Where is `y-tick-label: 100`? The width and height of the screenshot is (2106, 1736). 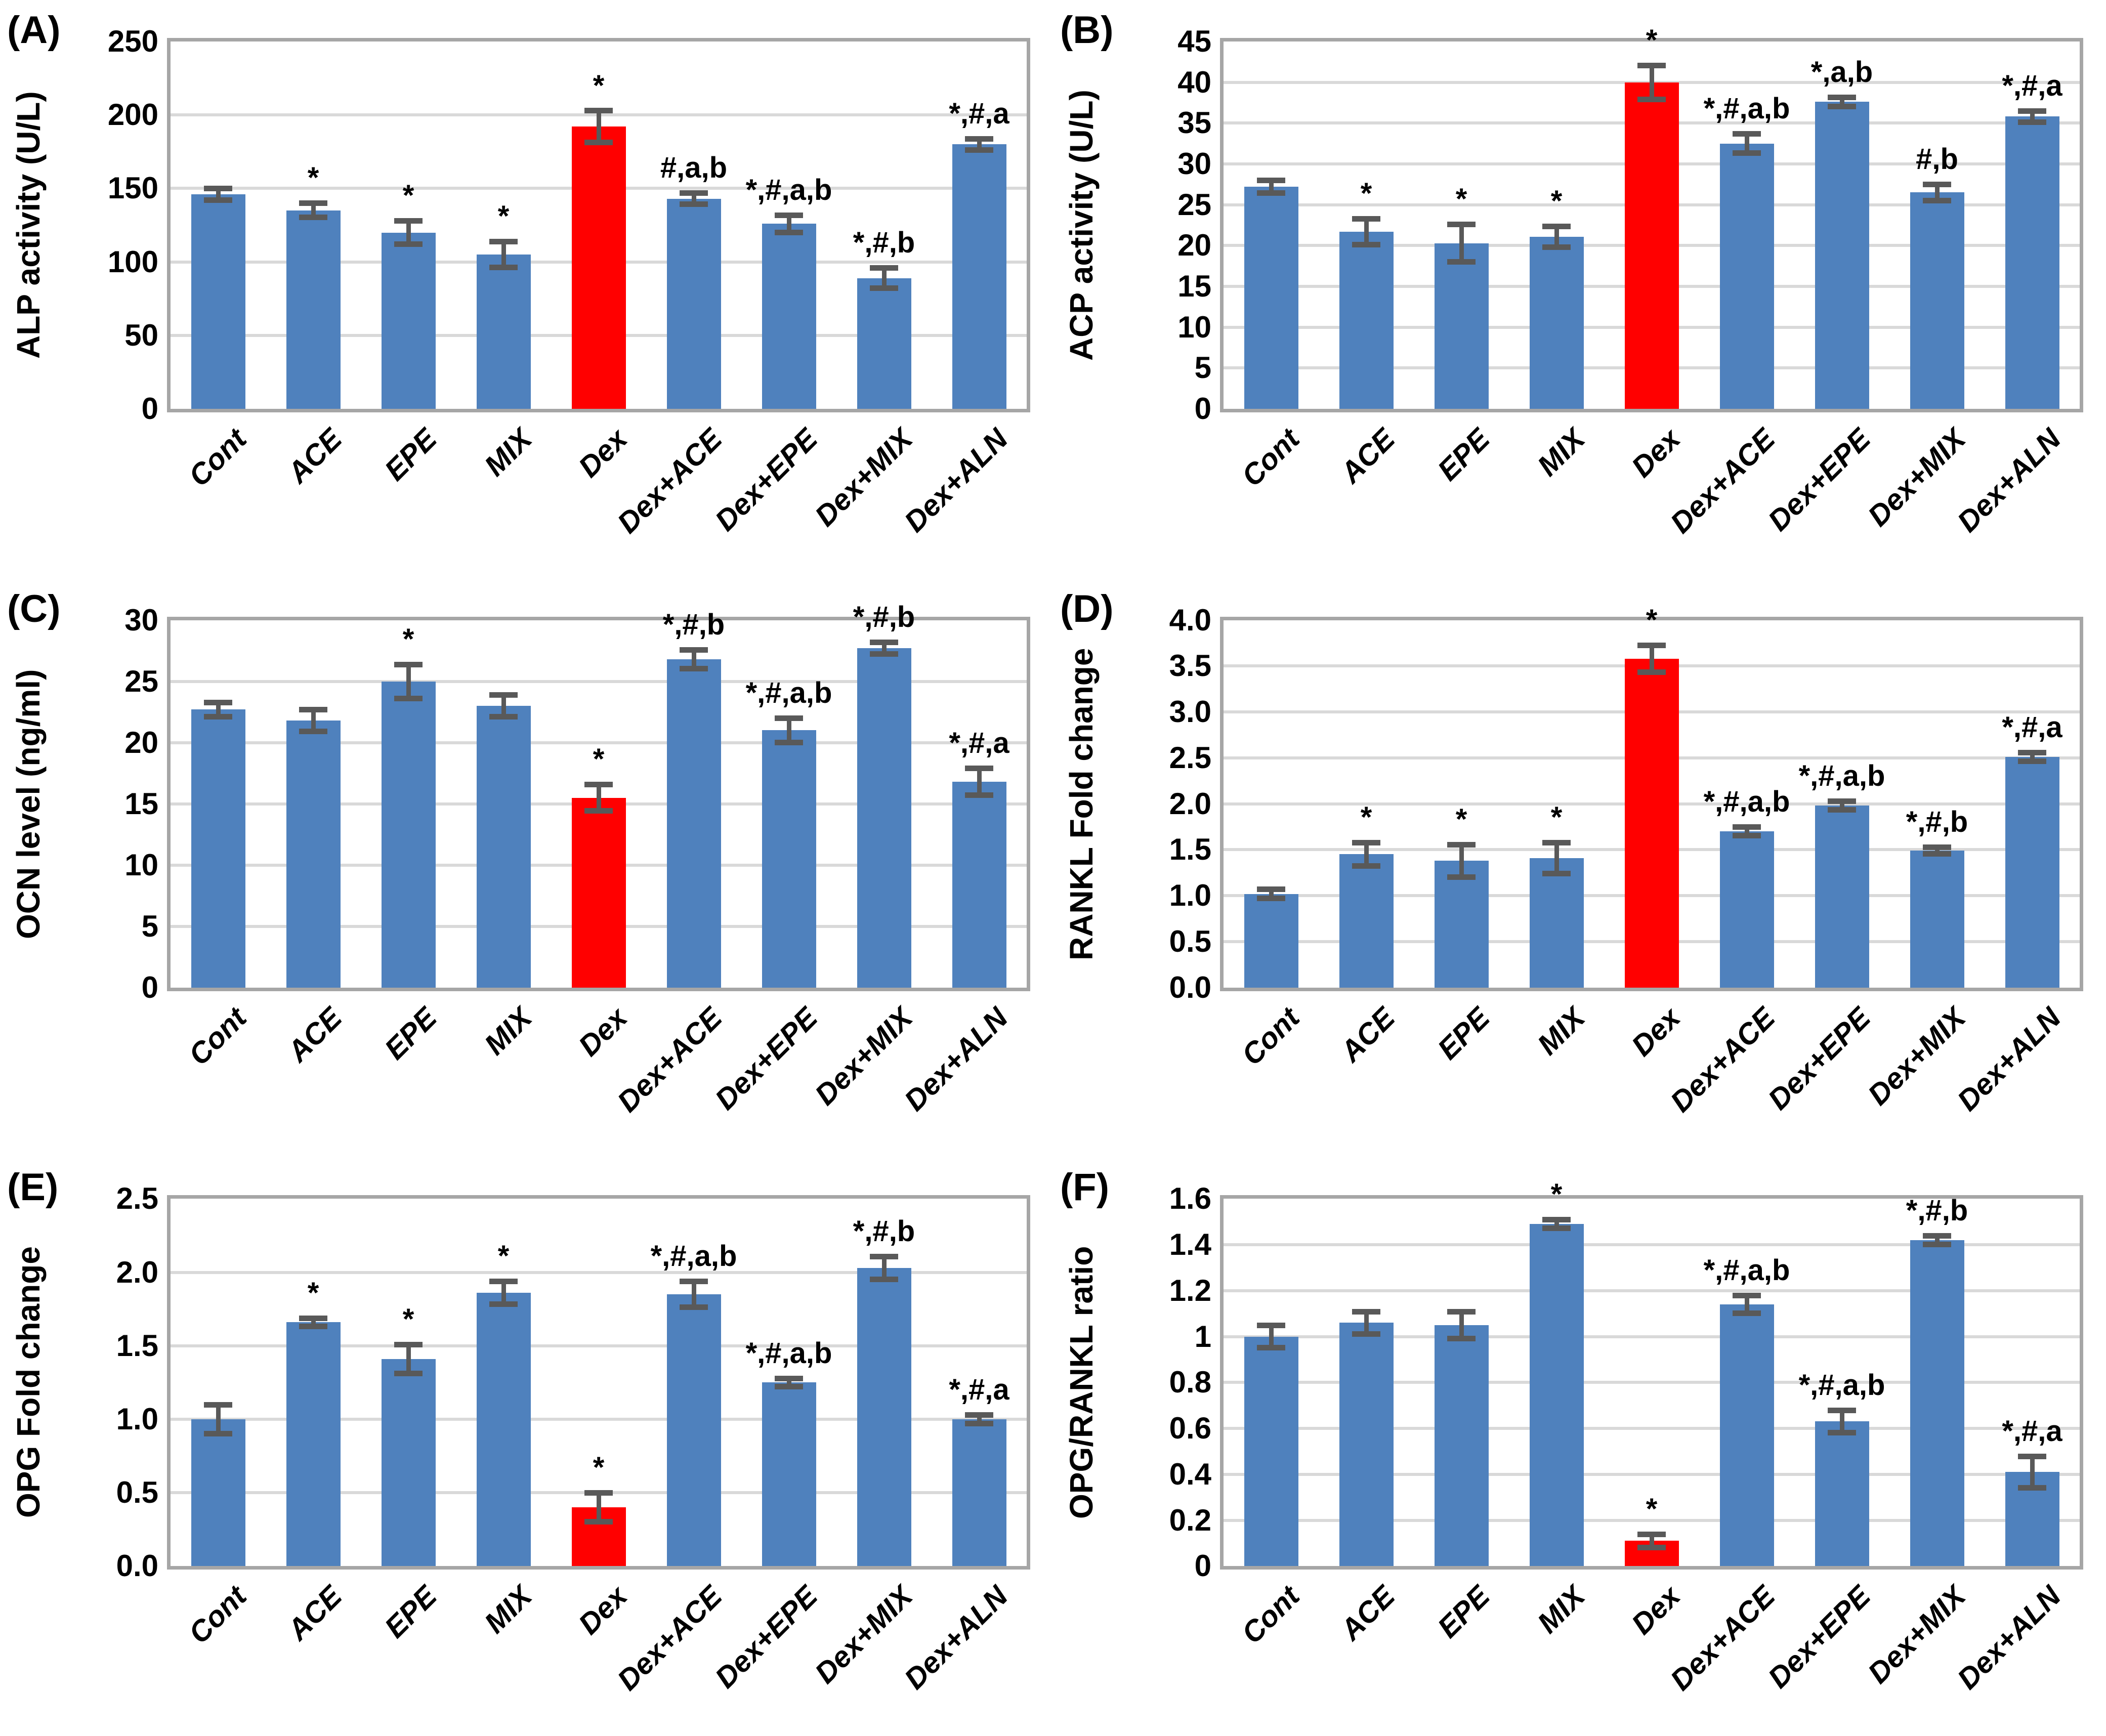 y-tick-label: 100 is located at coordinates (132, 261).